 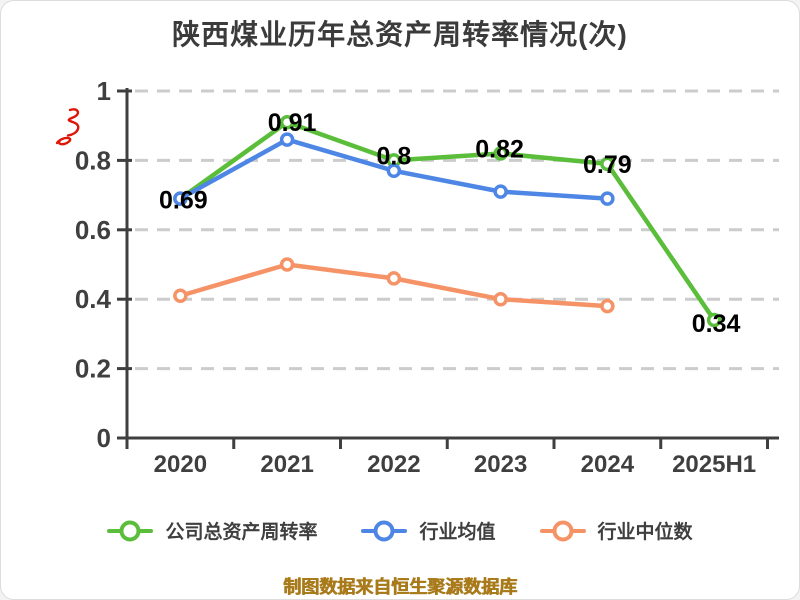 What do you see at coordinates (286, 464) in the screenshot?
I see `svg-text: 2021` at bounding box center [286, 464].